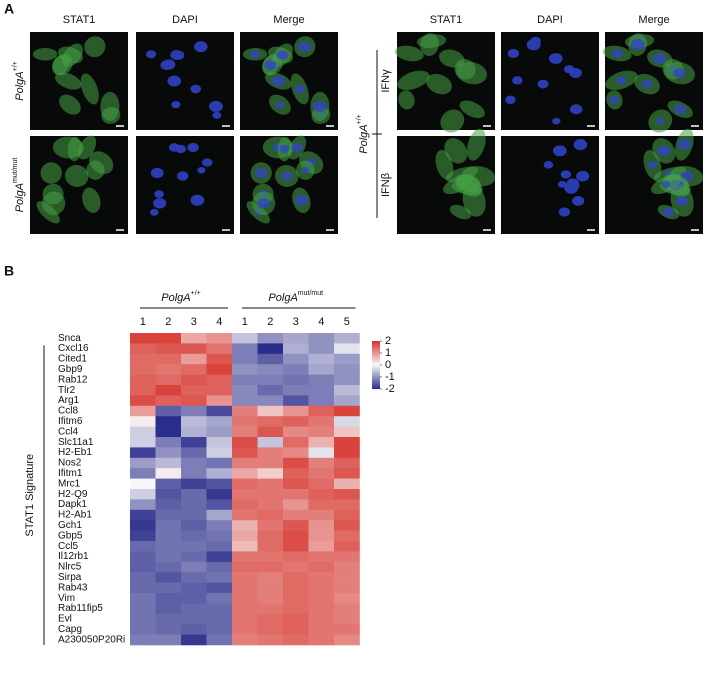 The image size is (709, 678). Describe the element at coordinates (653, 20) in the screenshot. I see `column-header: Merge` at that location.